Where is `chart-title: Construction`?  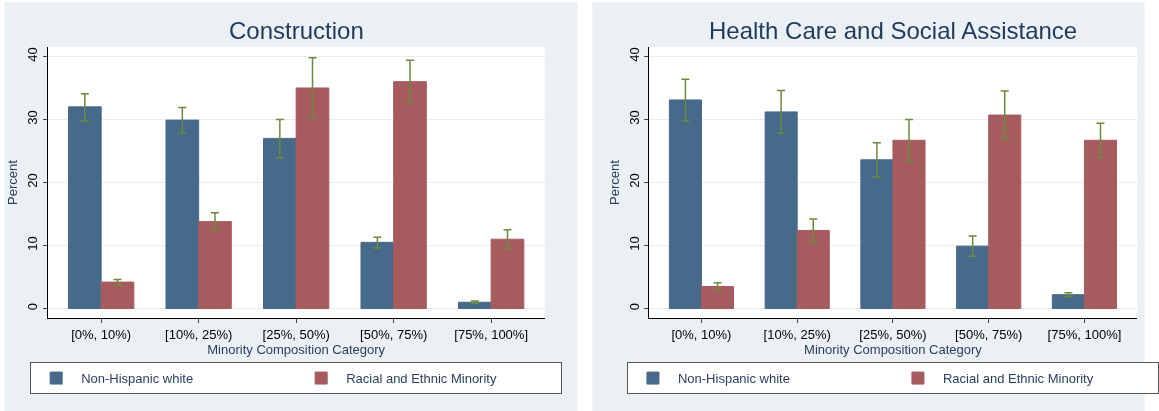
chart-title: Construction is located at coordinates (296, 30).